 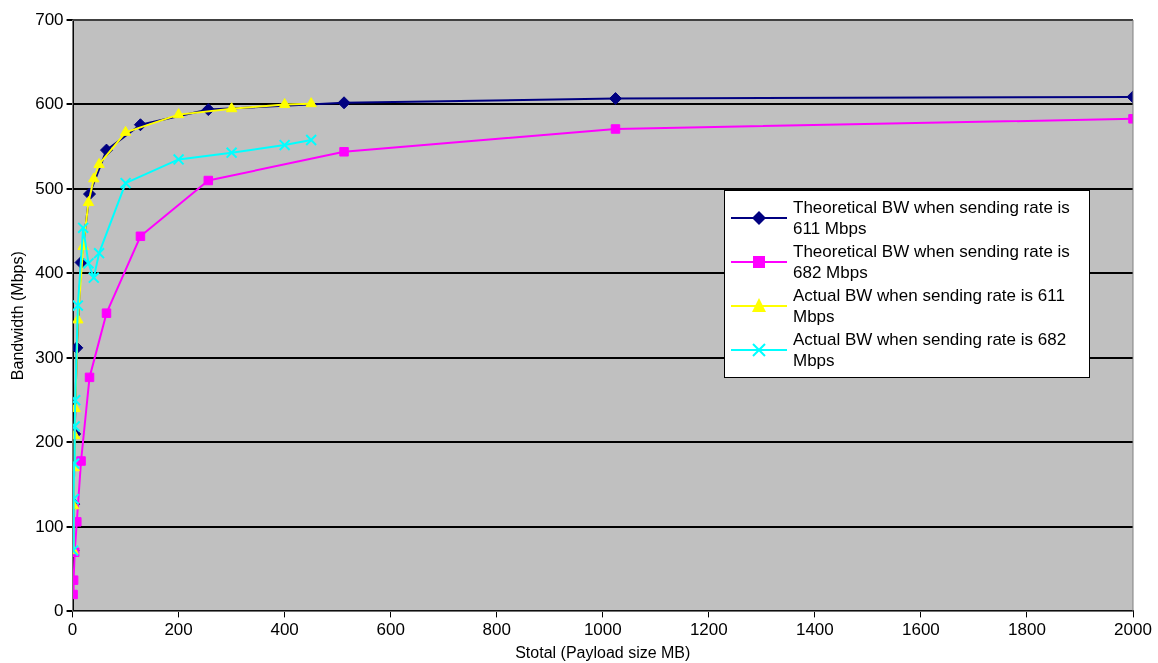 I want to click on y-tick-label: 100, so click(x=49, y=526).